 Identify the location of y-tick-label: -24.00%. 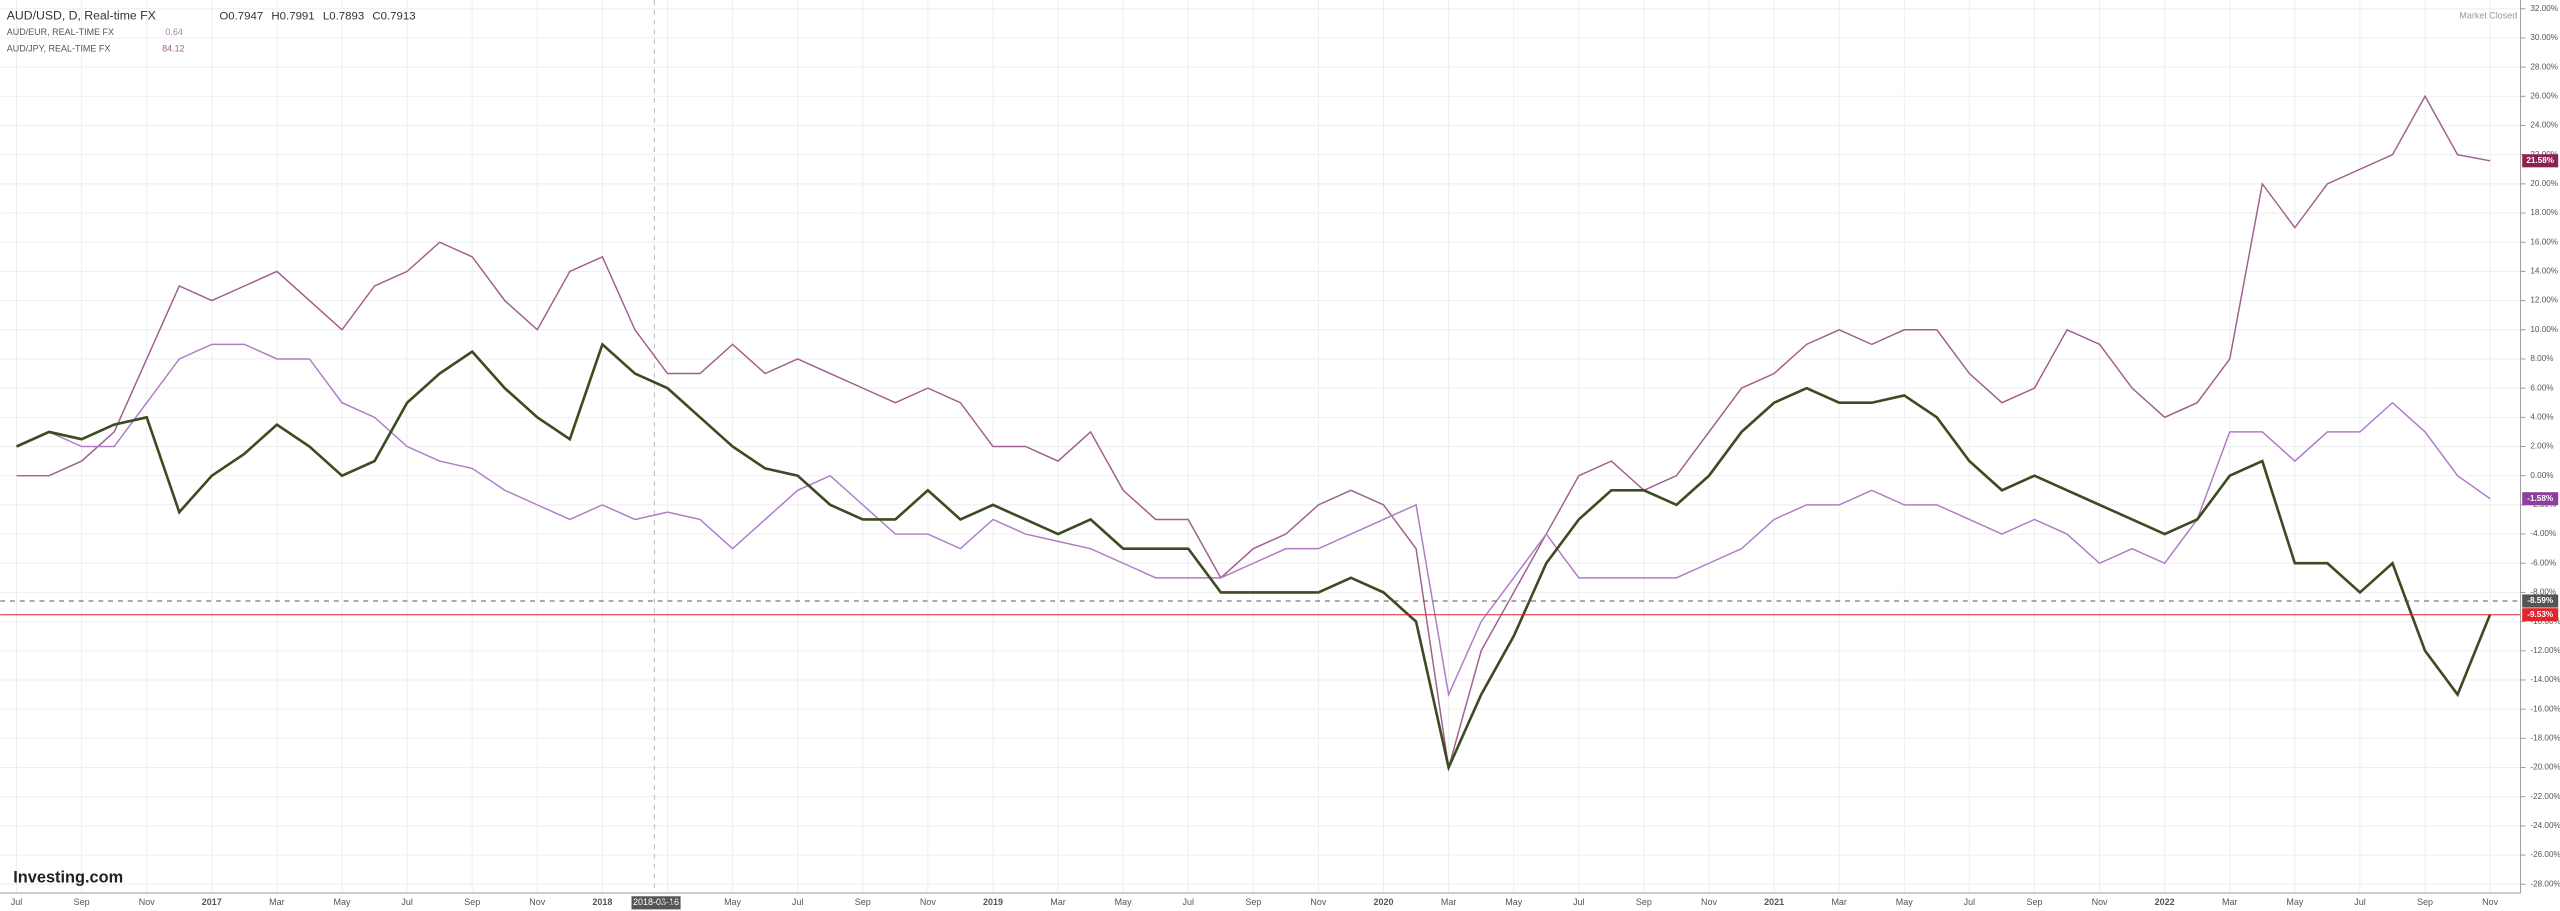
(2545, 825).